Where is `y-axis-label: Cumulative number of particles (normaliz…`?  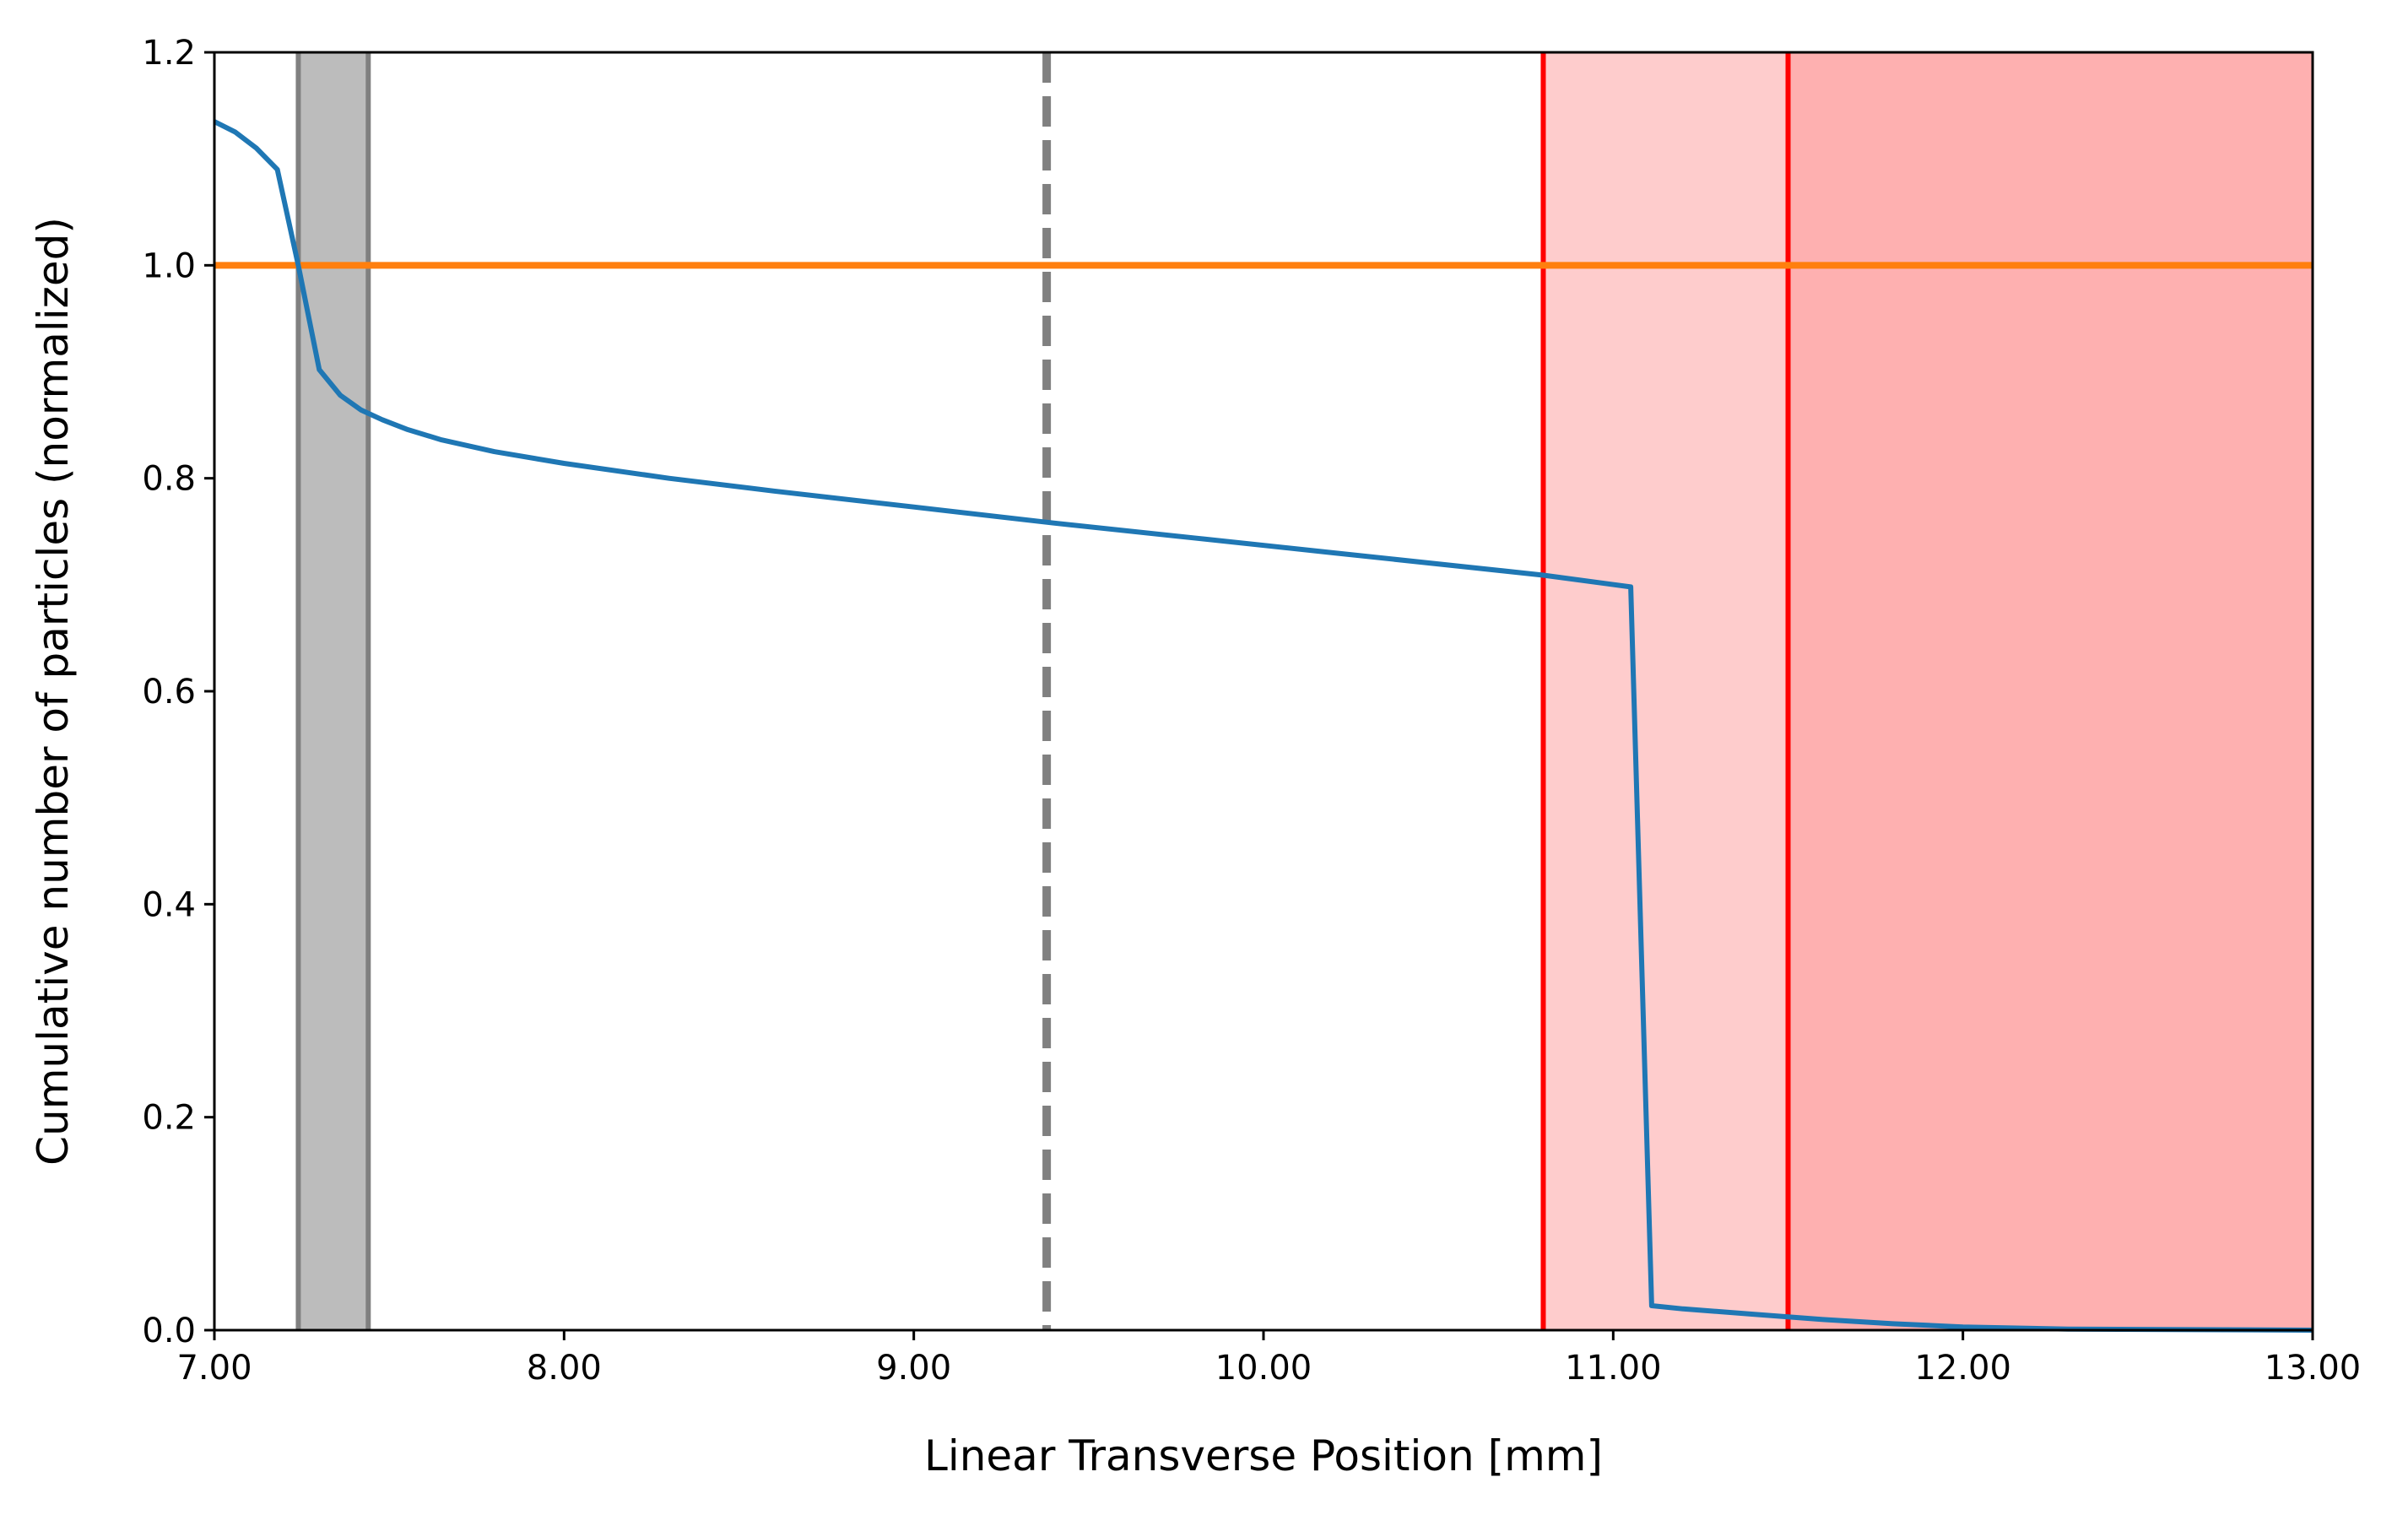
y-axis-label: Cumulative number of particles (normaliz… is located at coordinates (53, 691).